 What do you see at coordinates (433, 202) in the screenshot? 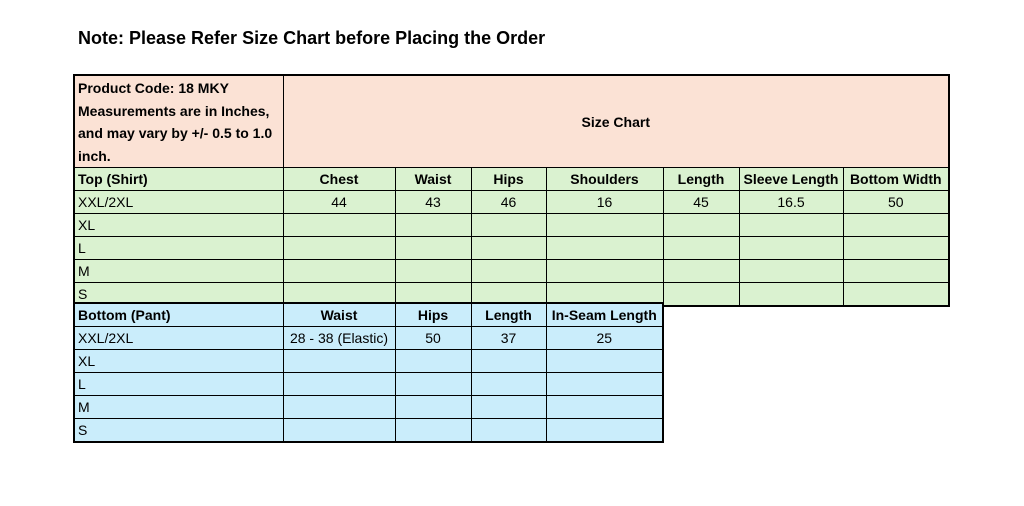
I see `measurement-cell: 43` at bounding box center [433, 202].